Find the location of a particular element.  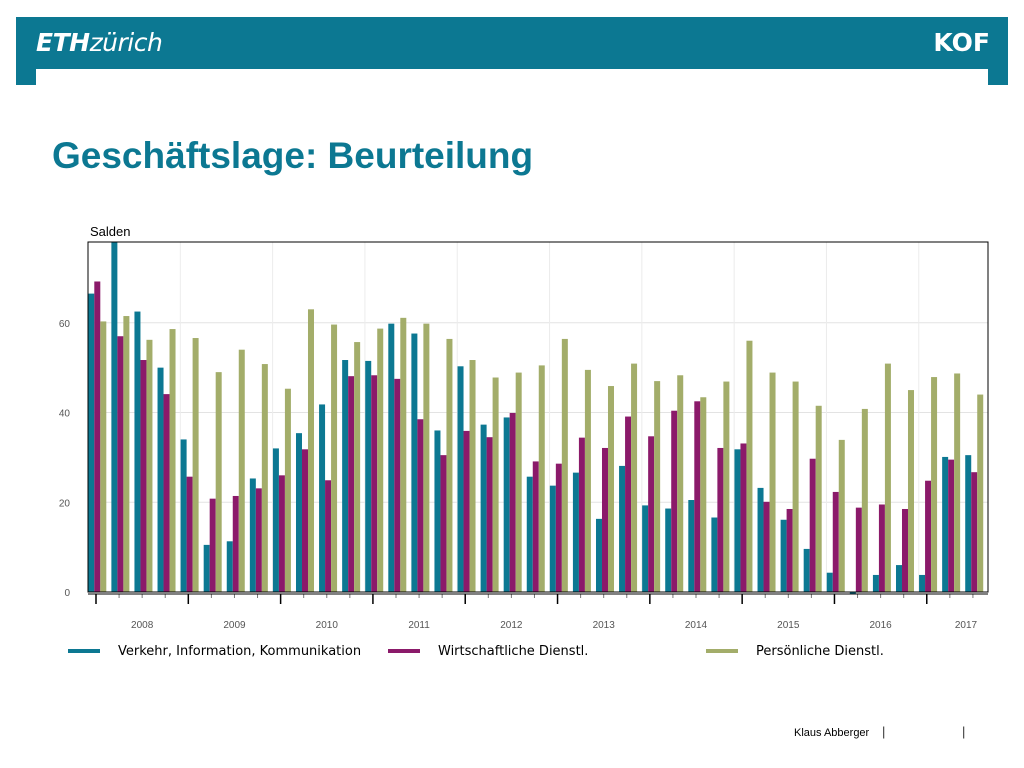

x-tick-label: 2016 is located at coordinates (880, 625).